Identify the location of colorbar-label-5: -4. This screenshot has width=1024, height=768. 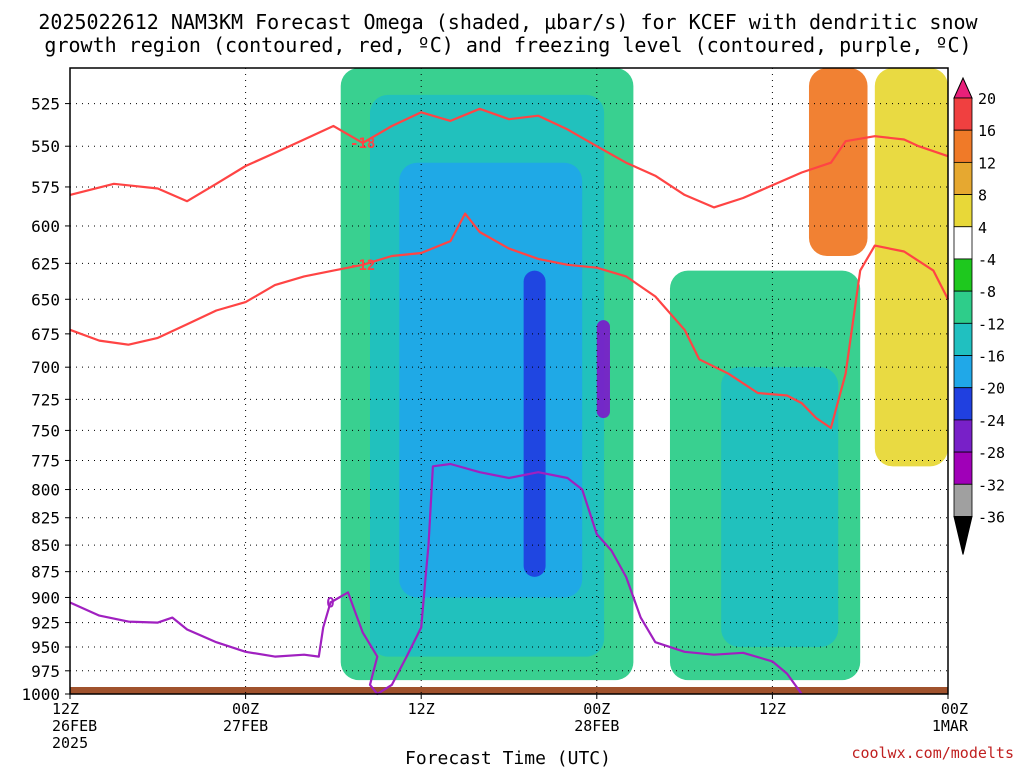
(987, 260).